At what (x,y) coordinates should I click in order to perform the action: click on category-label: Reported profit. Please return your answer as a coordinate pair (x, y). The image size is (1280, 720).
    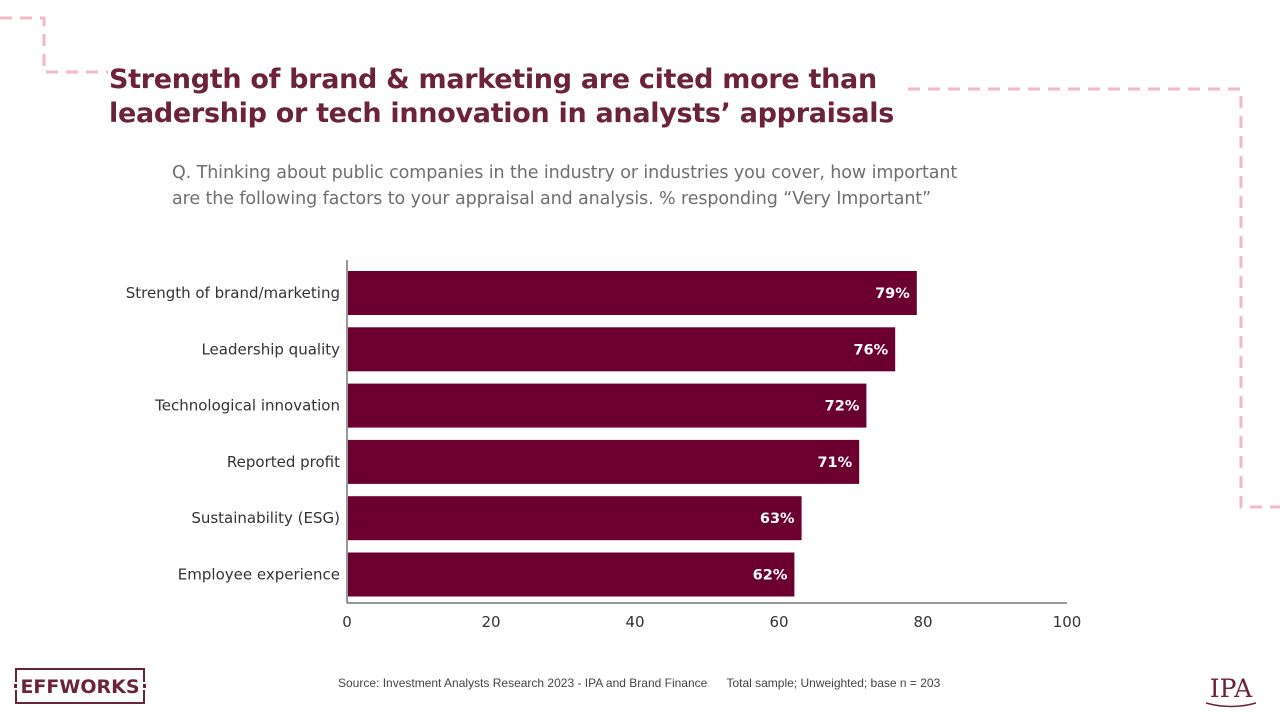
    Looking at the image, I should click on (283, 462).